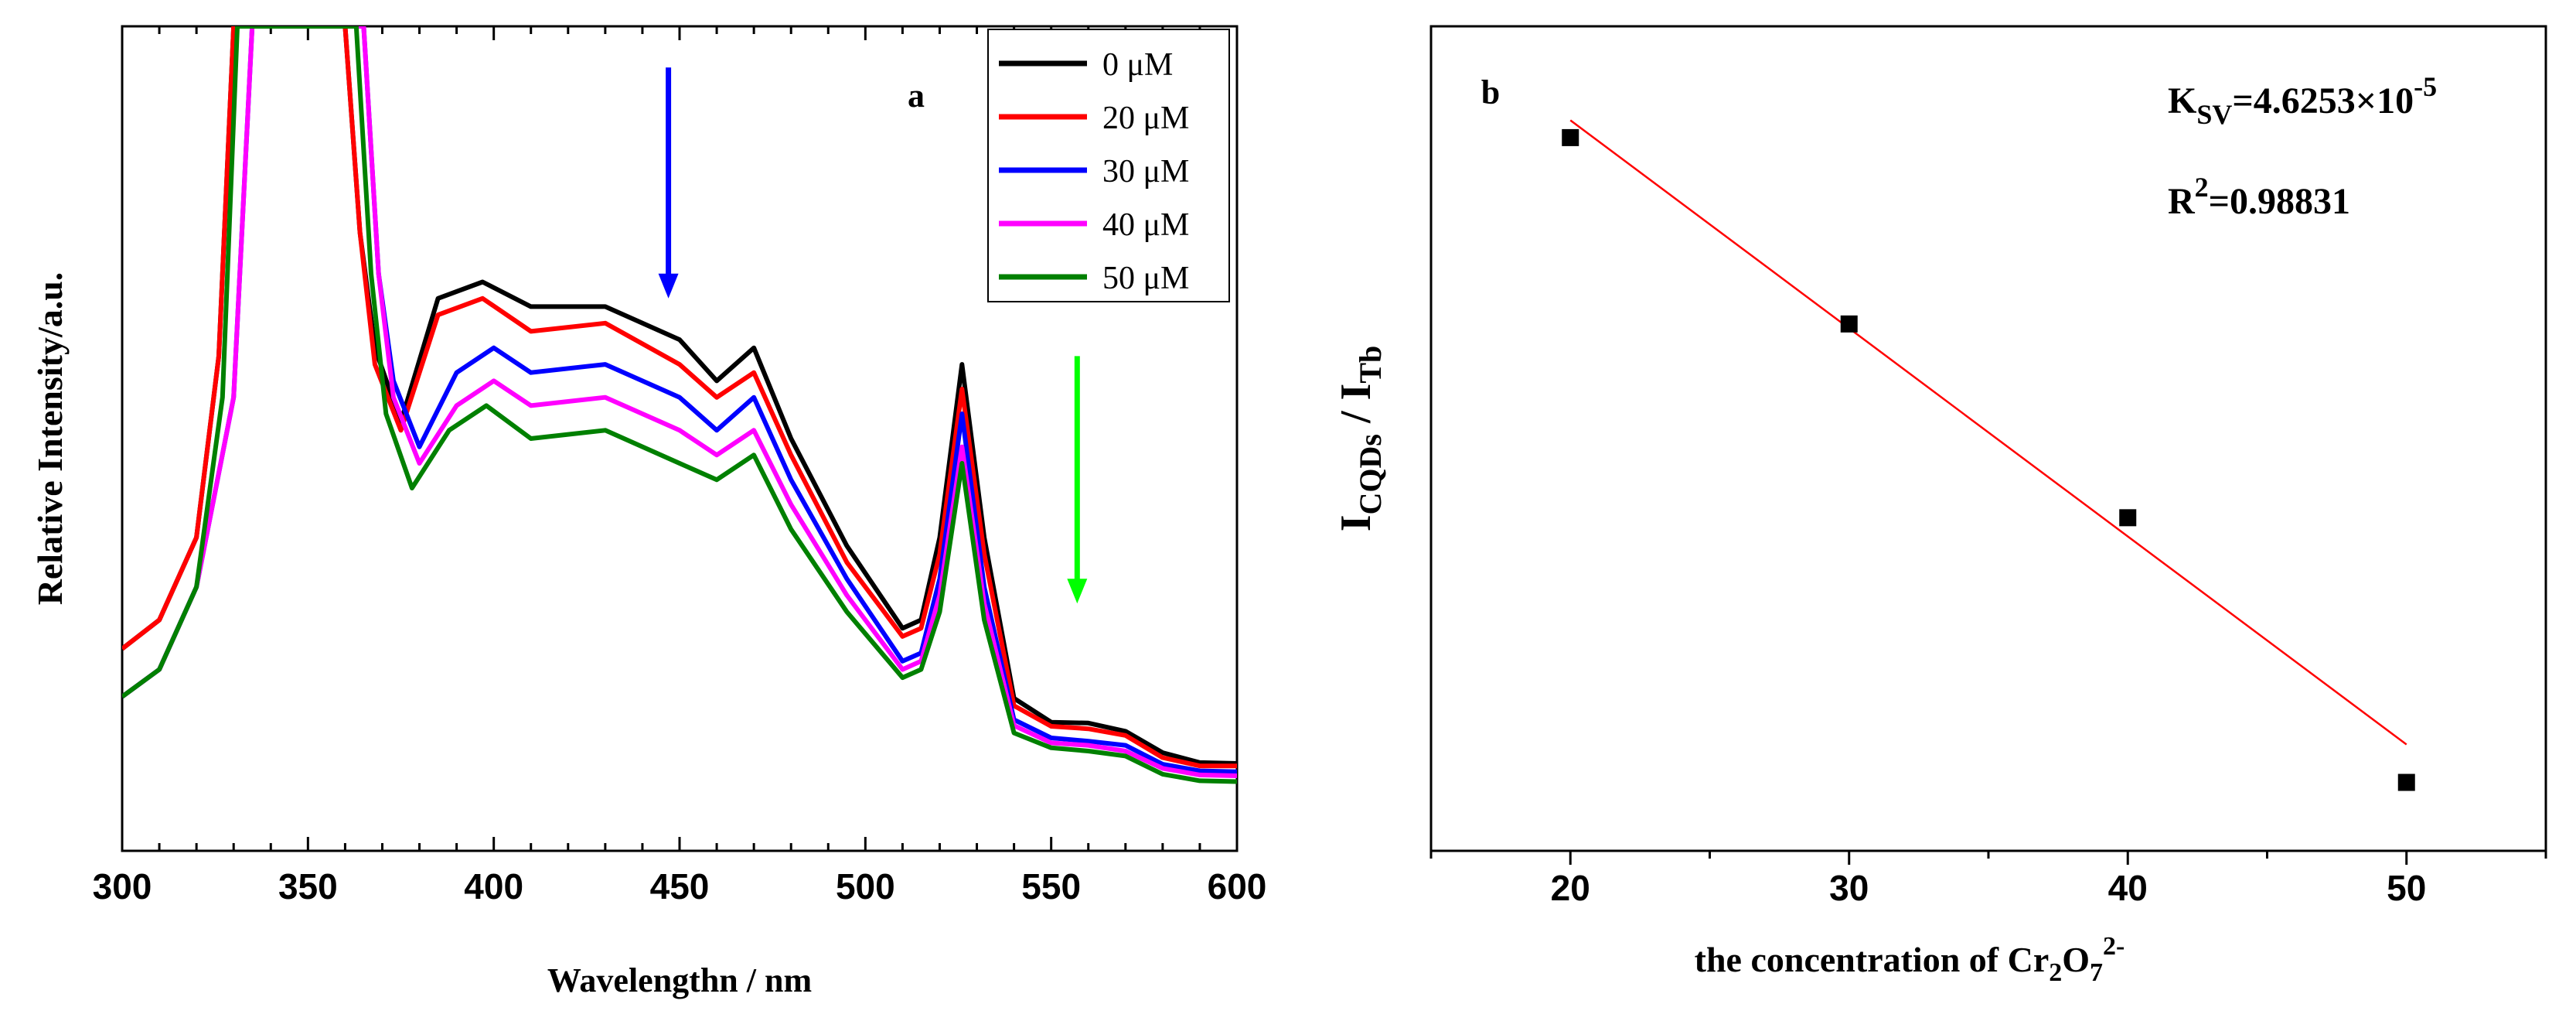 Image resolution: width=2576 pixels, height=1021 pixels. What do you see at coordinates (2182, 101) in the screenshot?
I see `ksv-k: K` at bounding box center [2182, 101].